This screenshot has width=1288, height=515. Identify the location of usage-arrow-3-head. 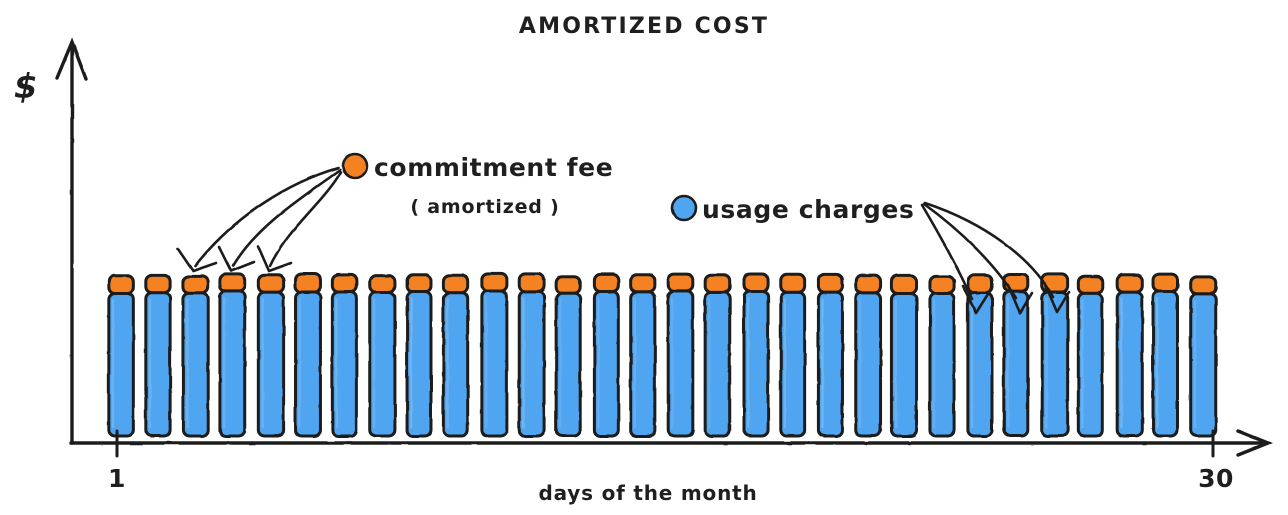
(1057, 298).